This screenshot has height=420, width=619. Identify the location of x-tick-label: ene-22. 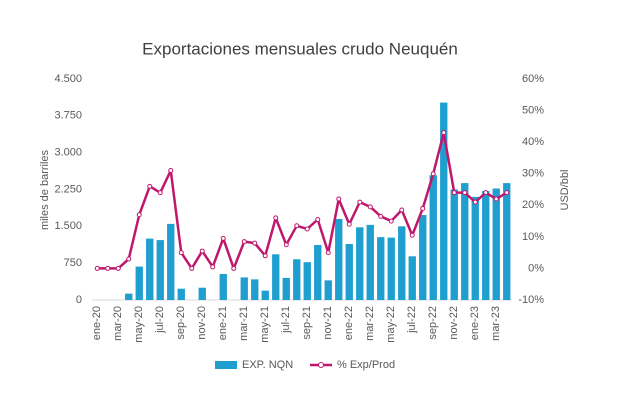
(349, 323).